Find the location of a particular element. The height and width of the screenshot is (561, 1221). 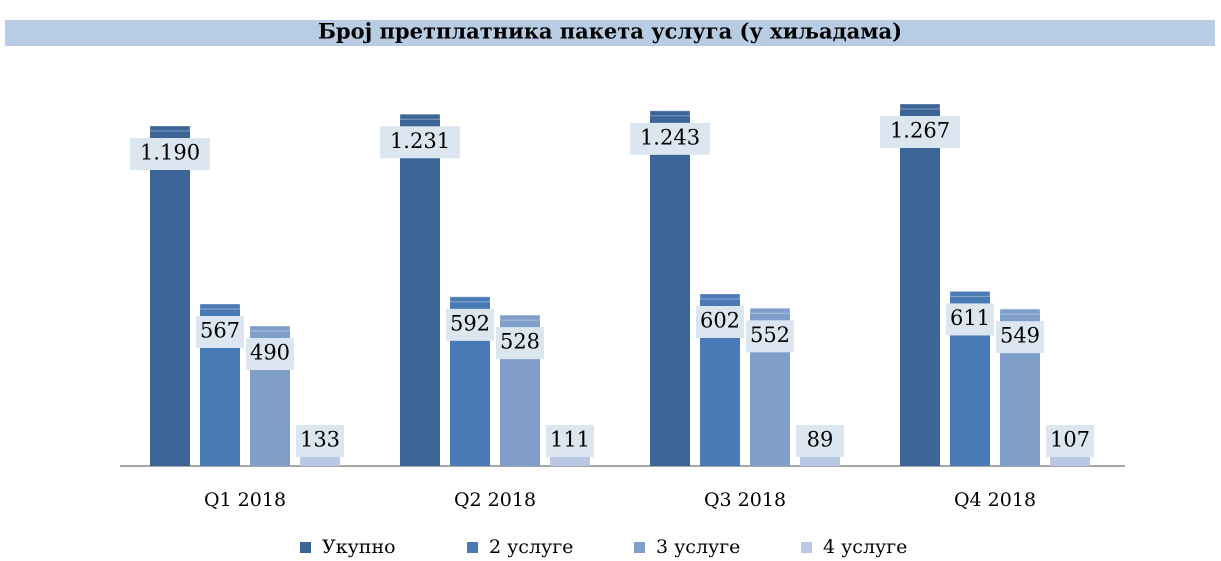

x-tick-label: Q3 2018 is located at coordinates (745, 500).